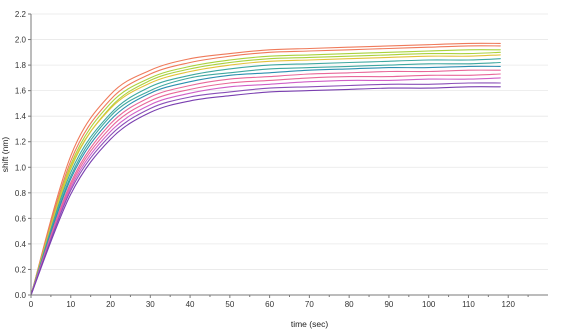 This screenshot has height=331, width=561. Describe the element at coordinates (5, 155) in the screenshot. I see `y-axis-title: shift (nm)` at that location.